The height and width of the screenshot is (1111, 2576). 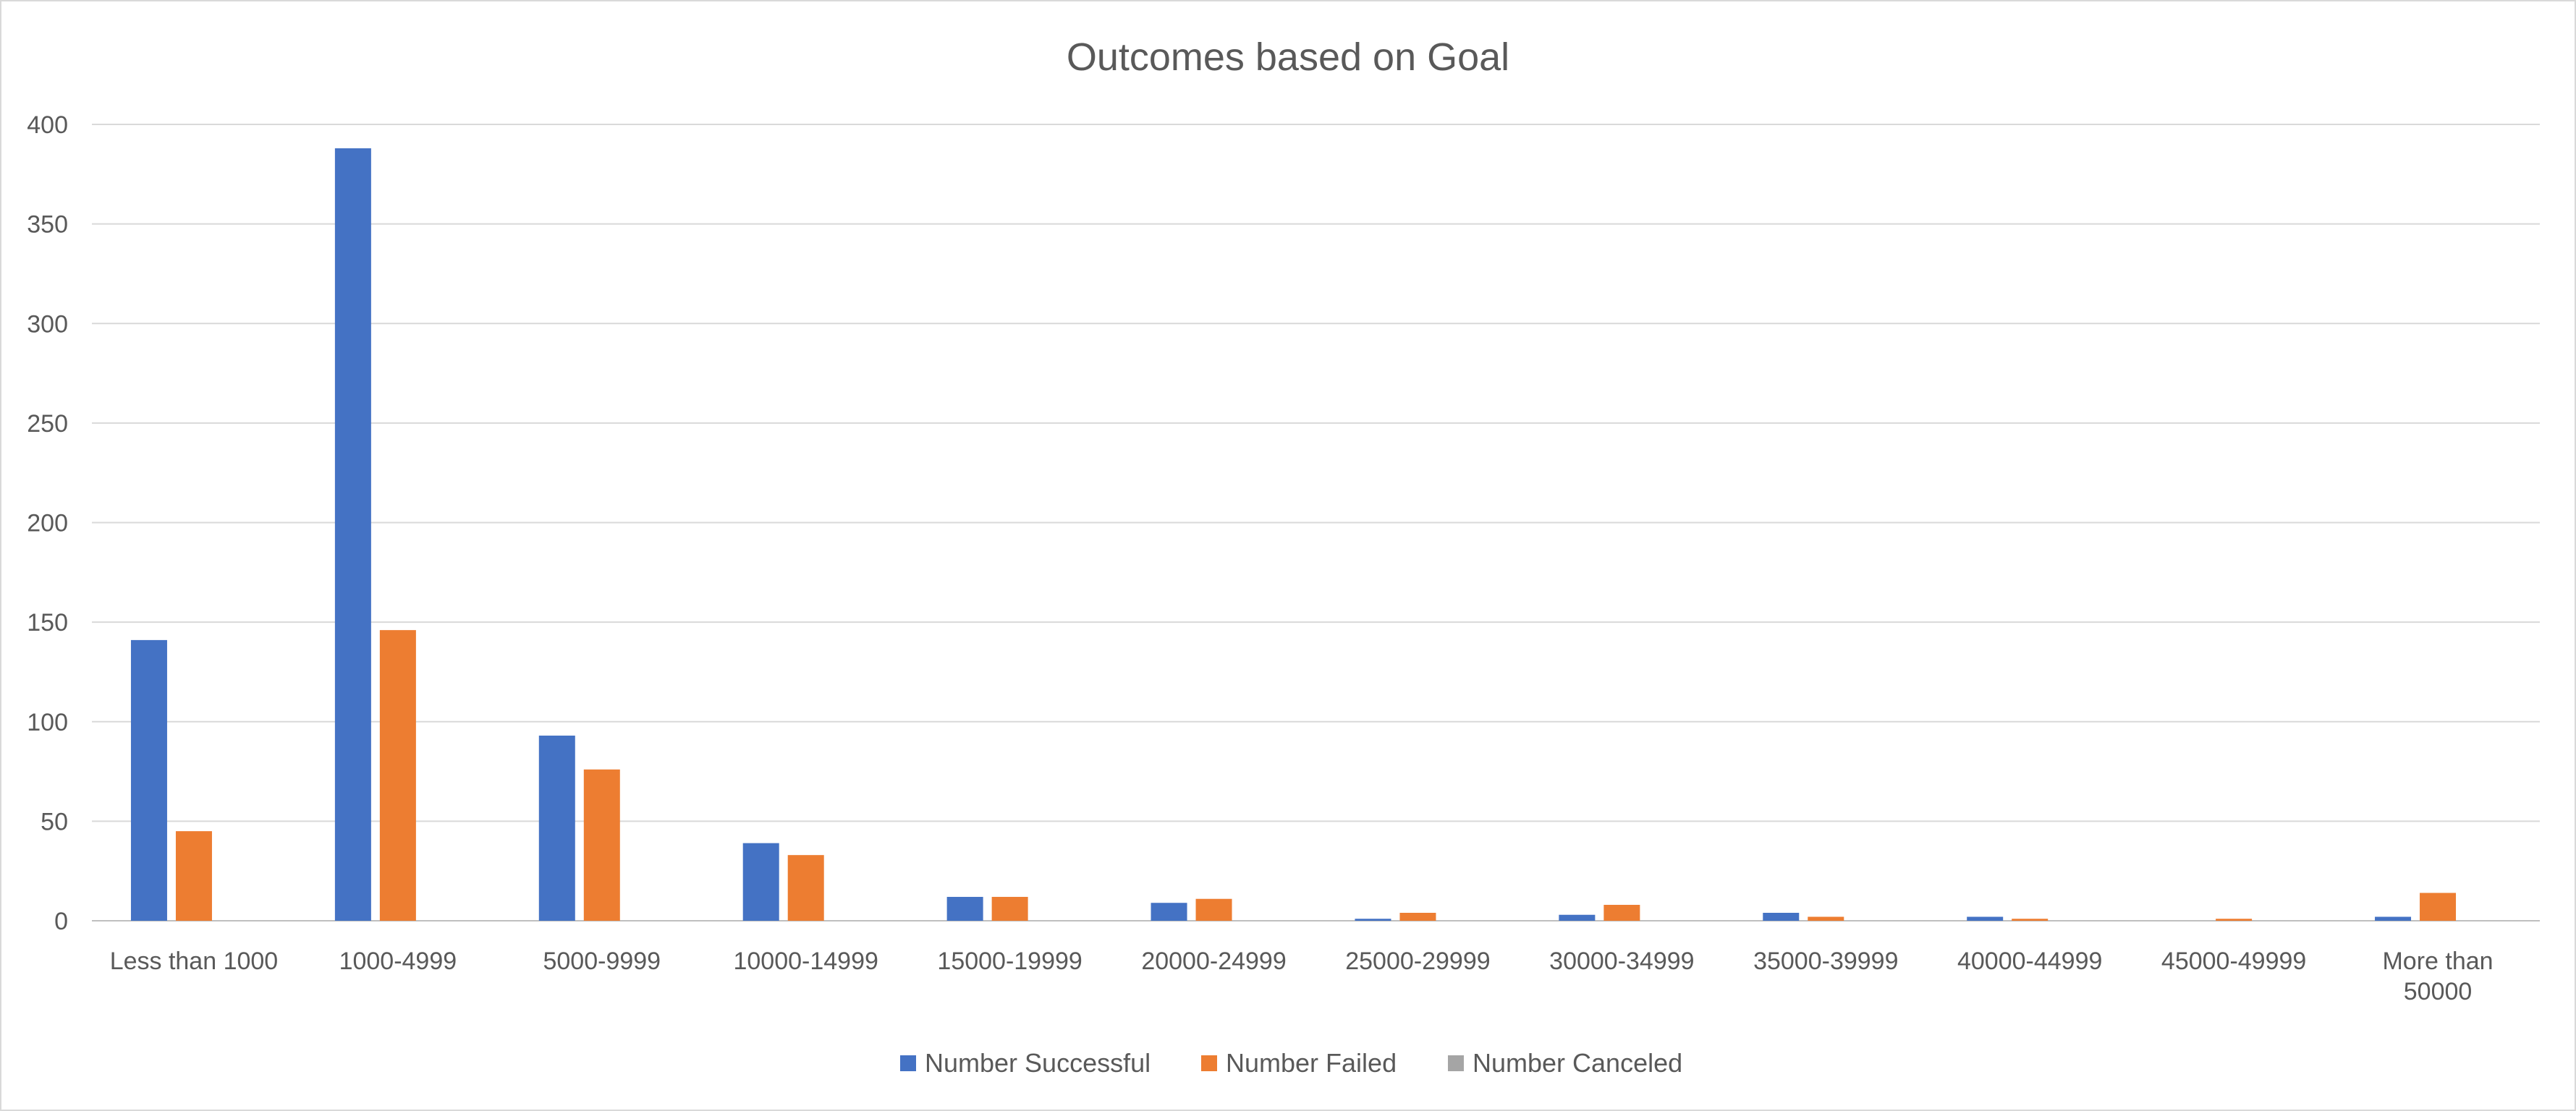 What do you see at coordinates (47, 225) in the screenshot?
I see `y-tick-label: 350` at bounding box center [47, 225].